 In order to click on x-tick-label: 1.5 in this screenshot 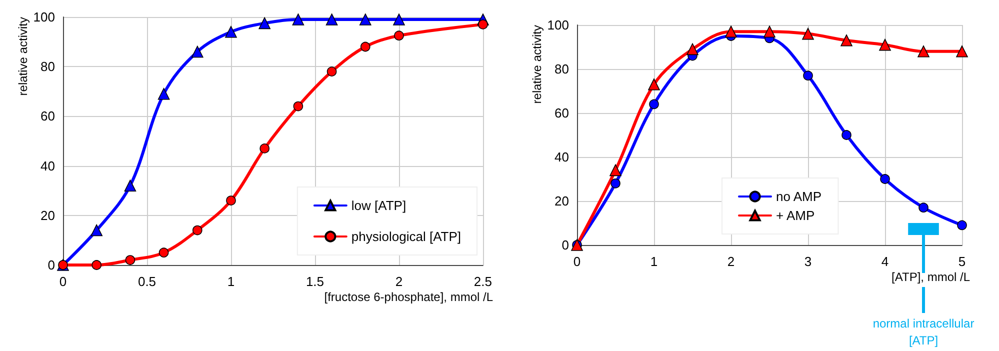, I will do `click(315, 281)`.